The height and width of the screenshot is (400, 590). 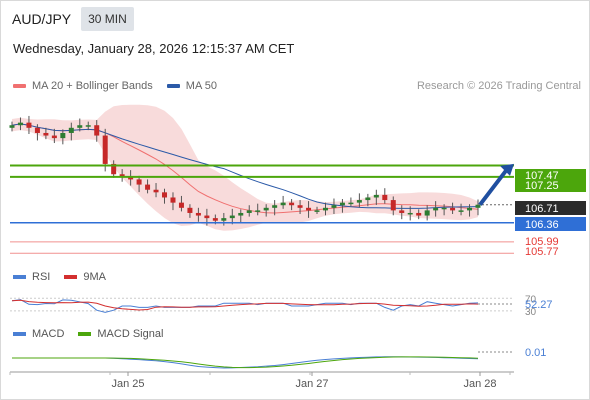 What do you see at coordinates (85, 334) in the screenshot?
I see `macd-signal-swatch` at bounding box center [85, 334].